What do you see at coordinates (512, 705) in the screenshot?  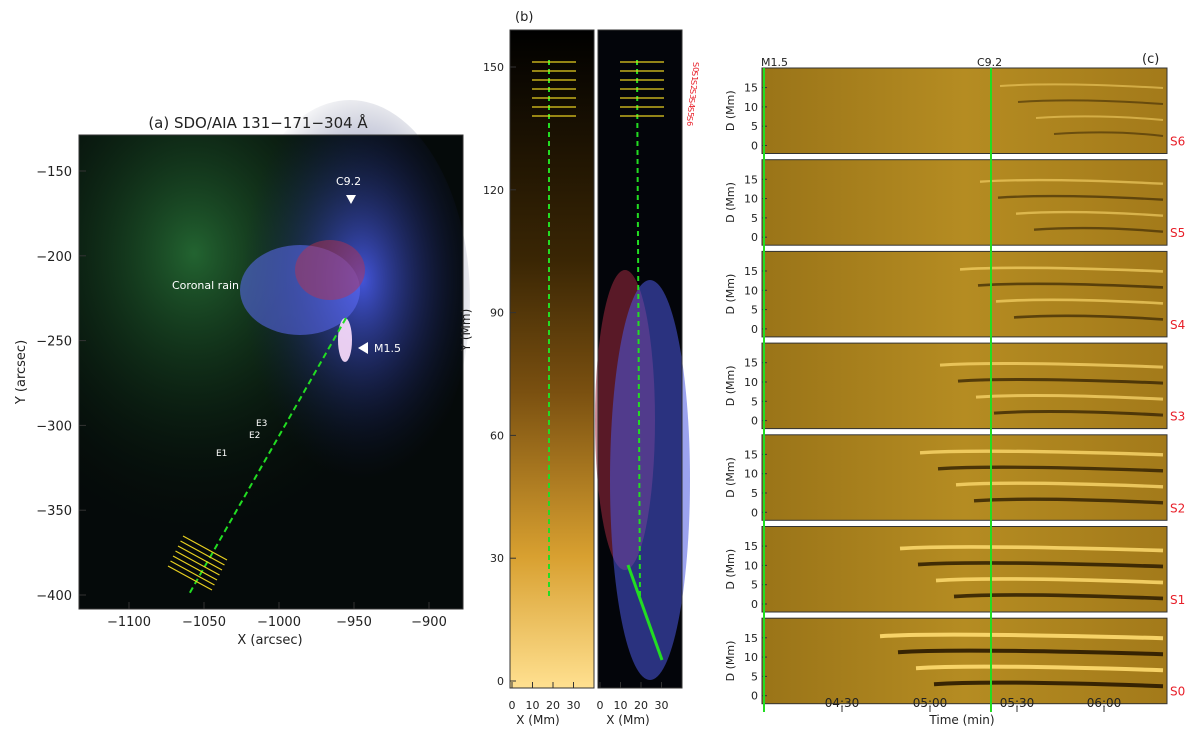 I see `panel-b-xtick-label: 0` at bounding box center [512, 705].